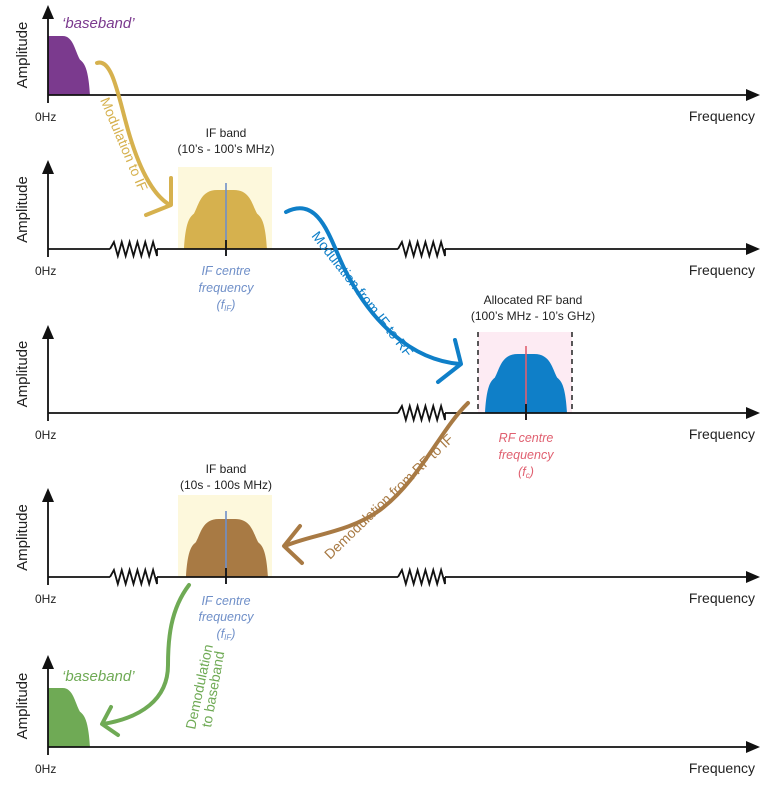 The height and width of the screenshot is (801, 780). I want to click on if-centre-symbol-open: (f, so click(221, 305).